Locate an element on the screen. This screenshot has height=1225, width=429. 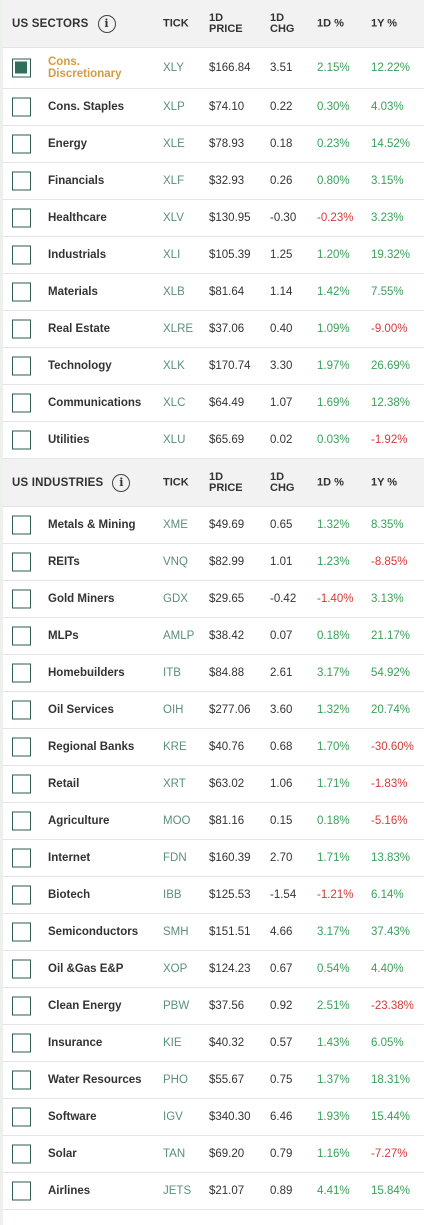
row-tick: XLI is located at coordinates (172, 255).